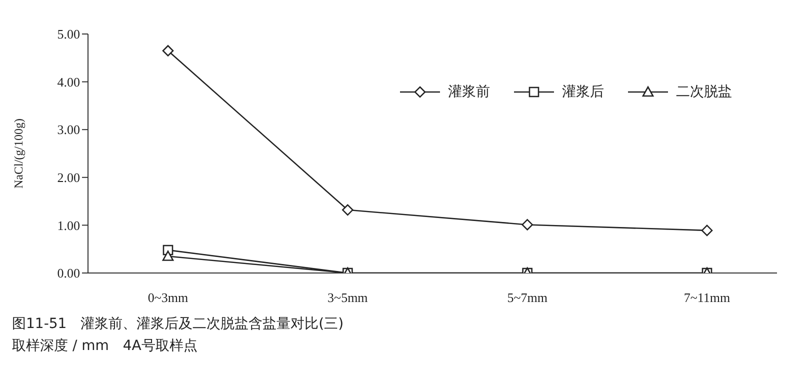 The width and height of the screenshot is (800, 382). I want to click on text: 图11-51 灌浆前、灌浆后及二次脱盐含盐量对比(三), so click(178, 324).